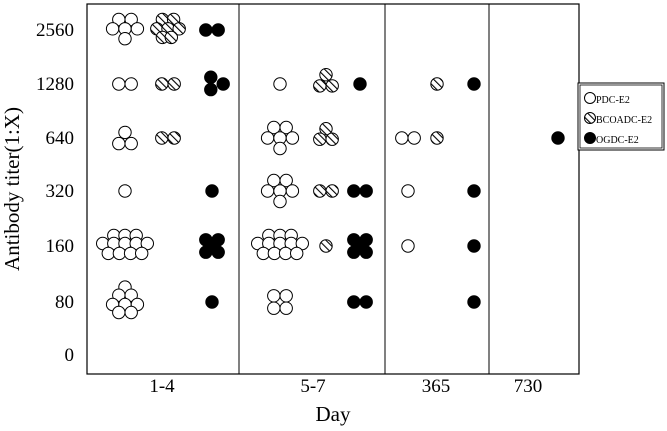 The height and width of the screenshot is (431, 667). Describe the element at coordinates (345, 386) in the screenshot. I see `x-axis-ticks: 1-4 5-7 365 730` at that location.